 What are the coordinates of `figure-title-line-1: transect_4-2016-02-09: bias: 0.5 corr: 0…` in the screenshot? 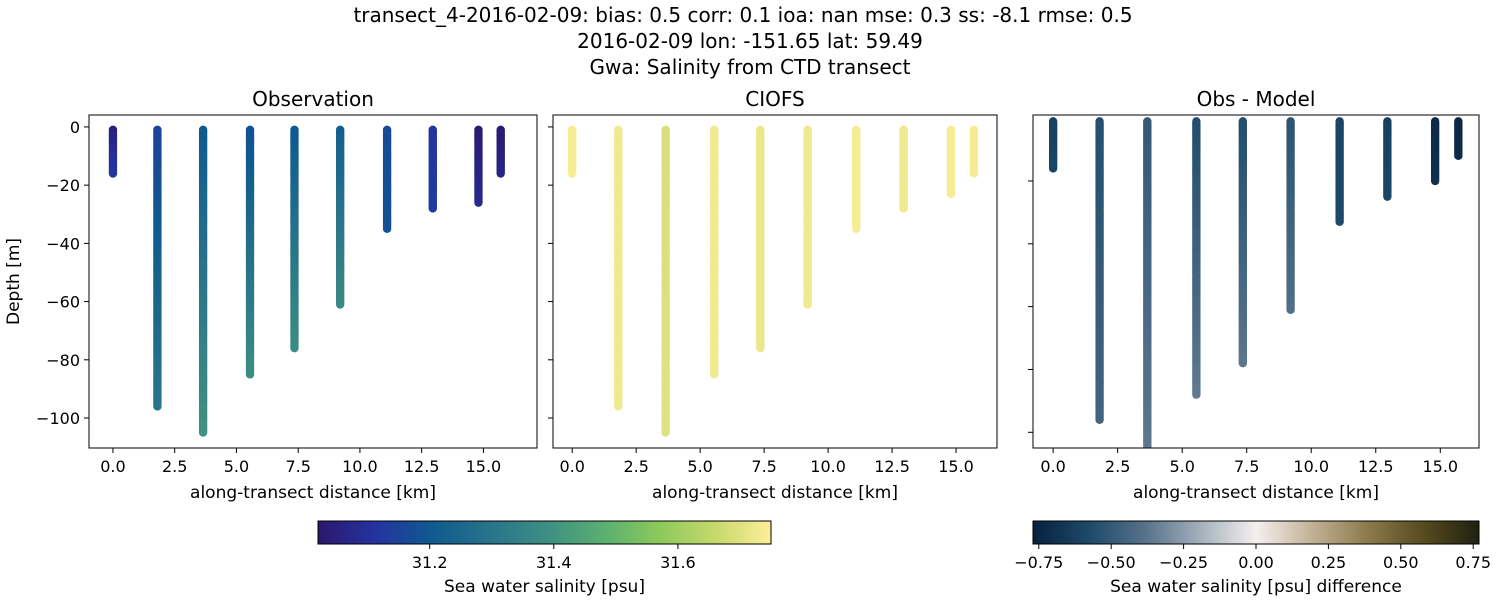 It's located at (742, 15).